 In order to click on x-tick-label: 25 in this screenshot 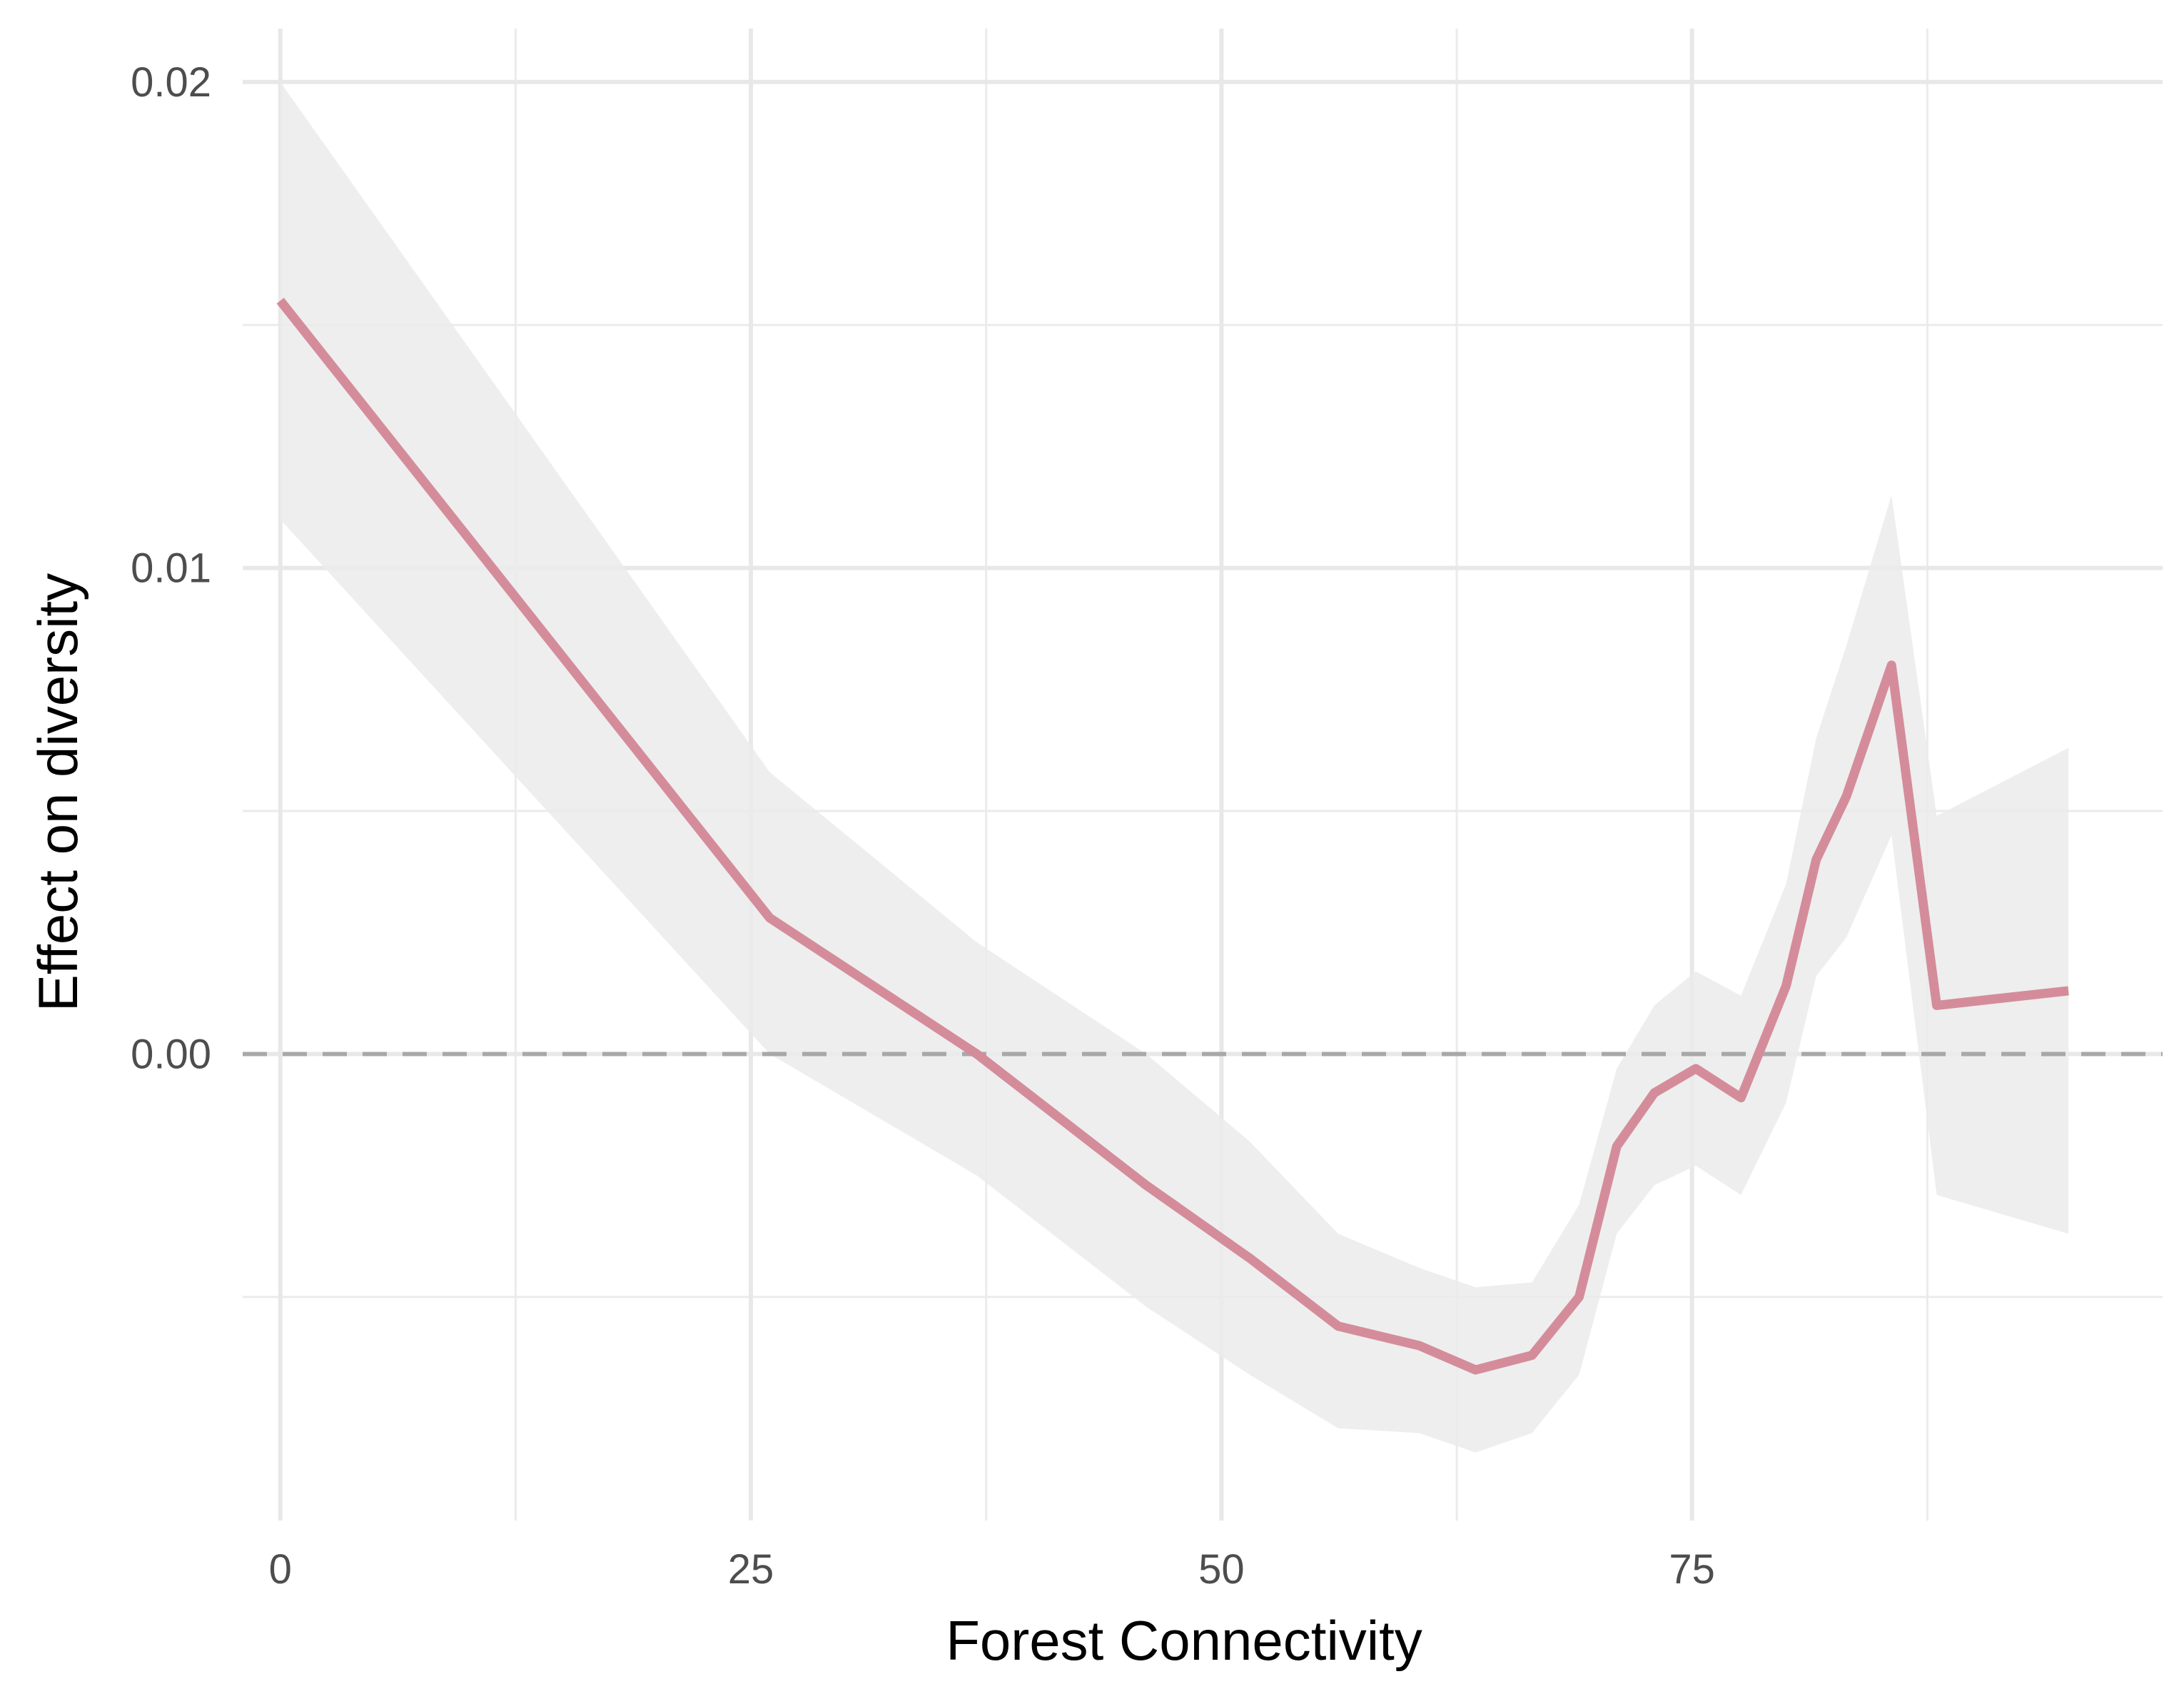, I will do `click(751, 1570)`.